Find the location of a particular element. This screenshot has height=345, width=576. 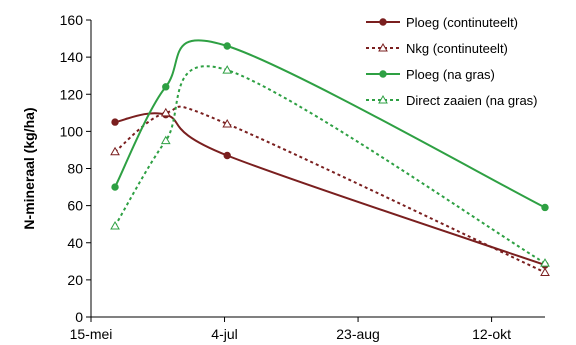

legend-label: Nkg (continuteelt) is located at coordinates (457, 48).